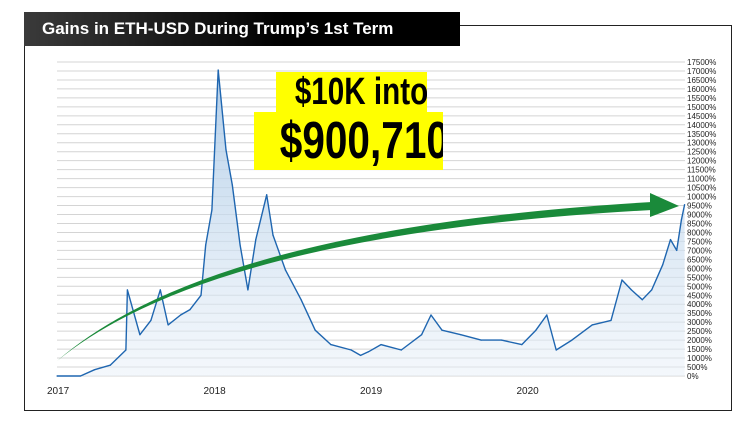 This screenshot has height=425, width=756. Describe the element at coordinates (699, 215) in the screenshot. I see `y-tick-label: 9000%` at that location.